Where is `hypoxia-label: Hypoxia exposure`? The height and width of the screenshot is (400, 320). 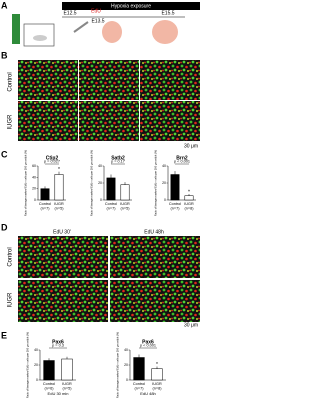
hypoxia-label: Hypoxia exposure is located at coordinates (131, 6).